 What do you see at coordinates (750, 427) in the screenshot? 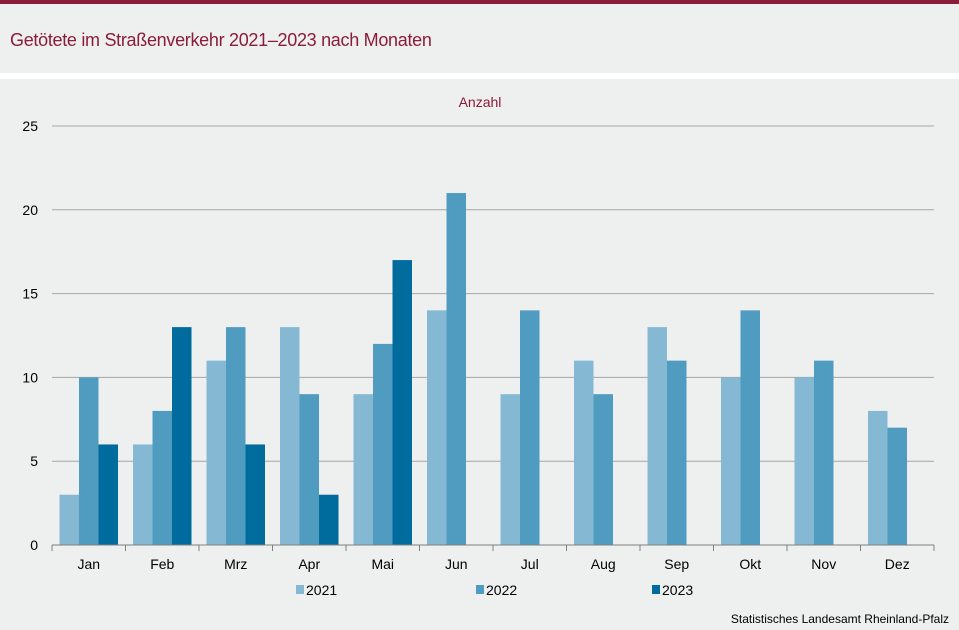
I see `bar-2022-okt` at bounding box center [750, 427].